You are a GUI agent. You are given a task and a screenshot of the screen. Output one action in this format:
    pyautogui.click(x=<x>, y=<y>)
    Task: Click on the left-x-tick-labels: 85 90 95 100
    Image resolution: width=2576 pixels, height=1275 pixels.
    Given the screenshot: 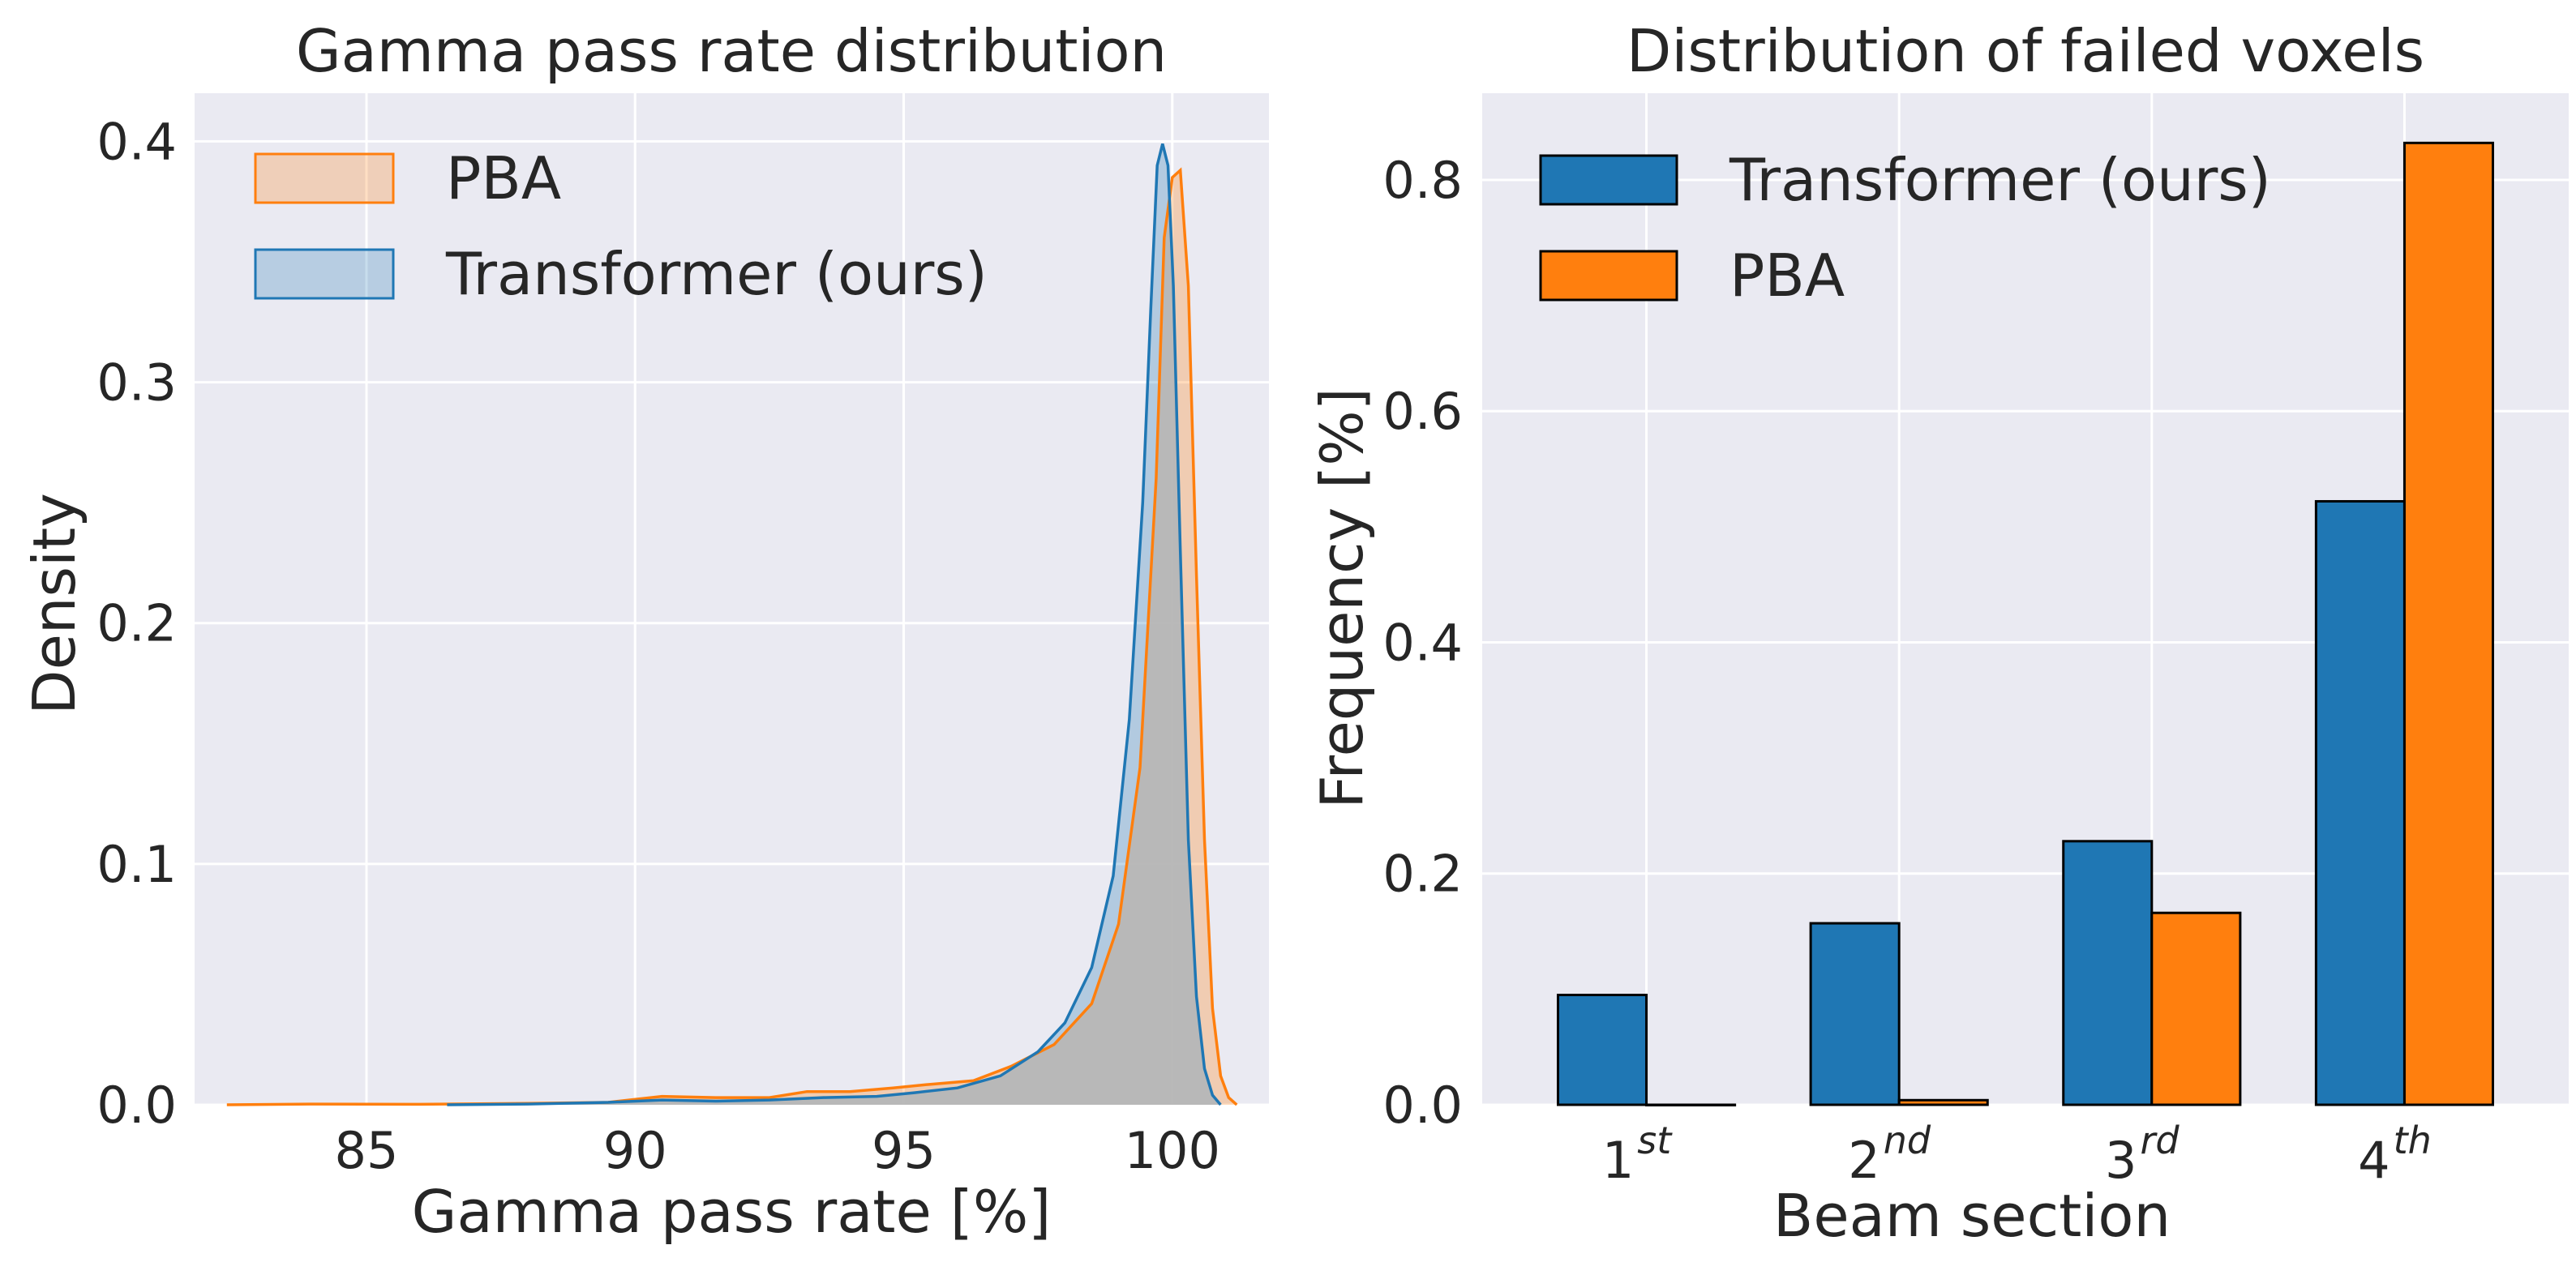 What is the action you would take?
    pyautogui.click(x=777, y=1150)
    